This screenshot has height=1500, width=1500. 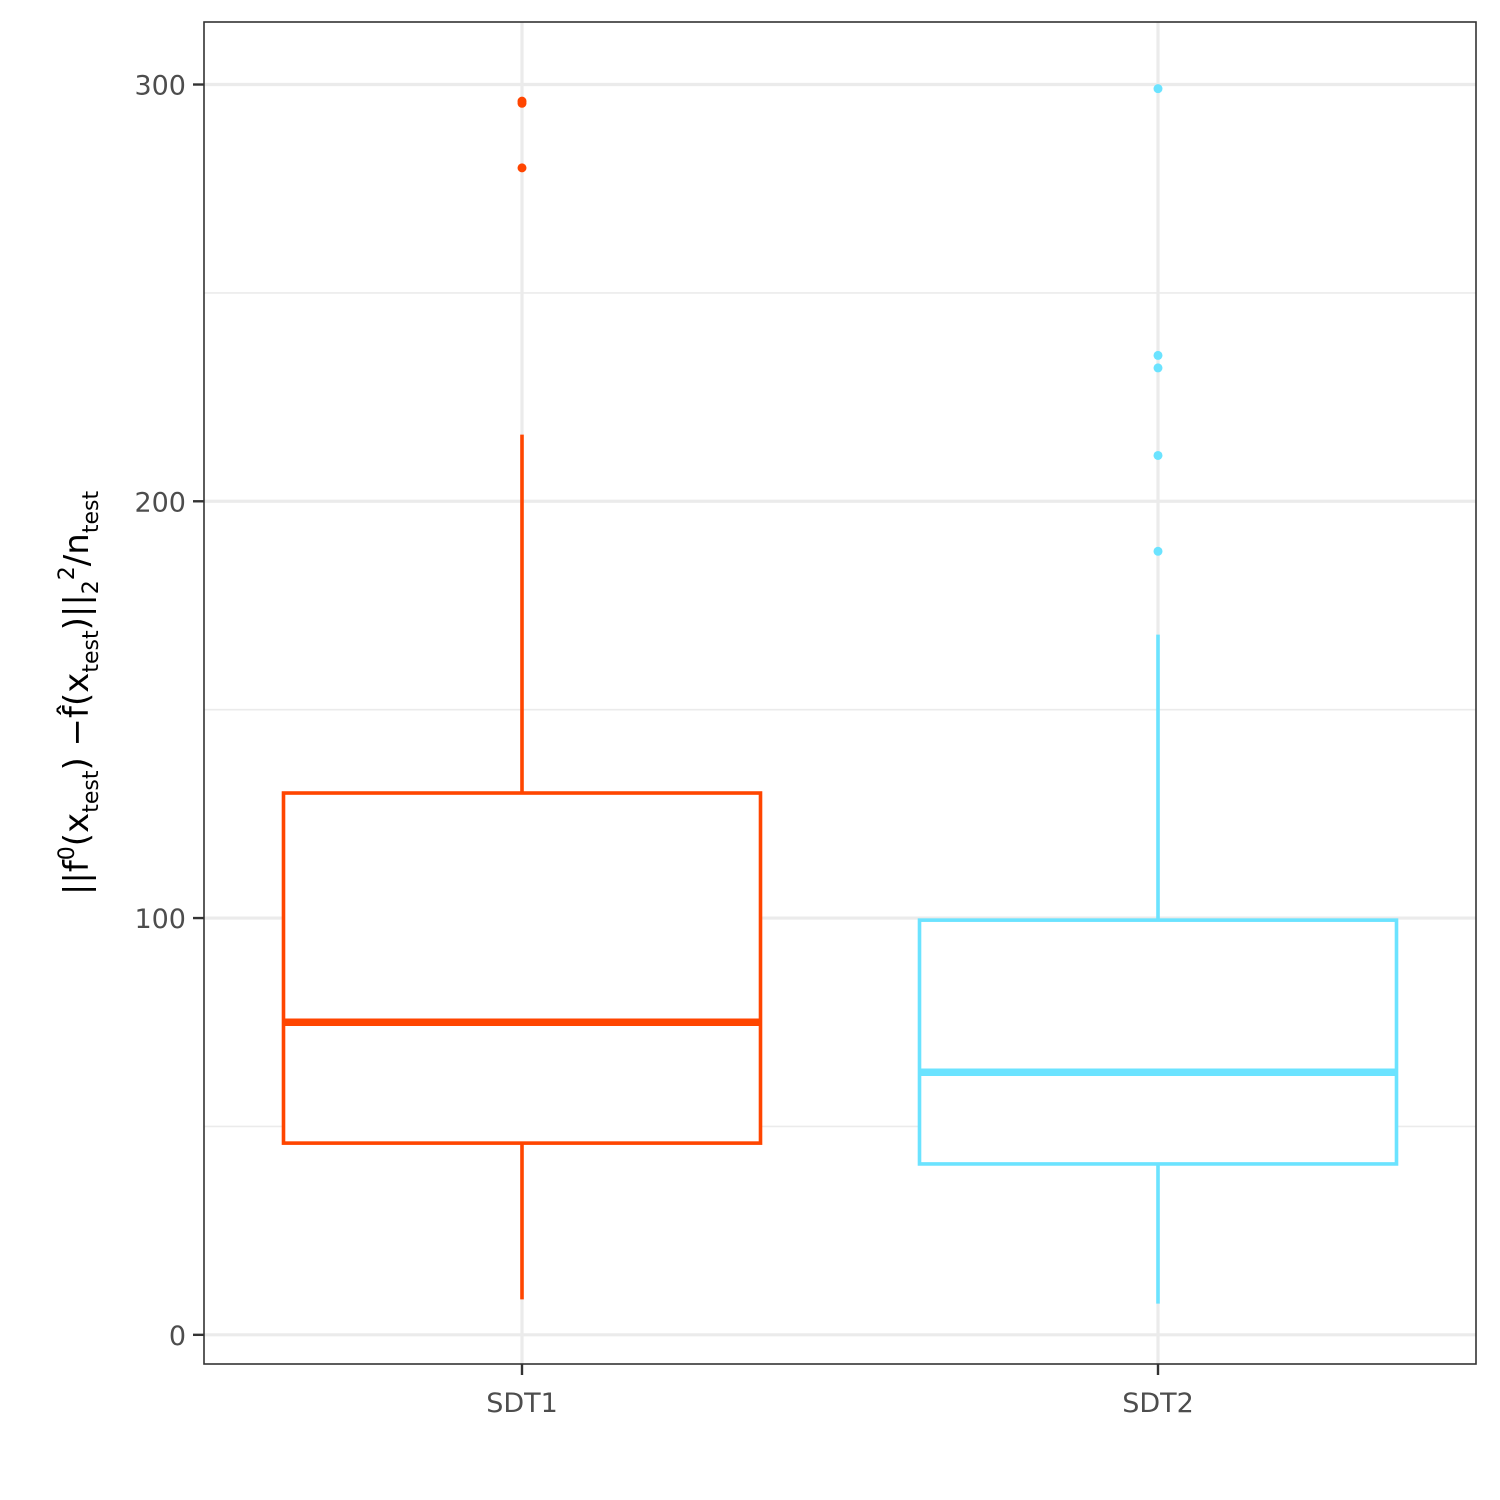 I want to click on y-tick-label: 100, so click(x=160, y=919).